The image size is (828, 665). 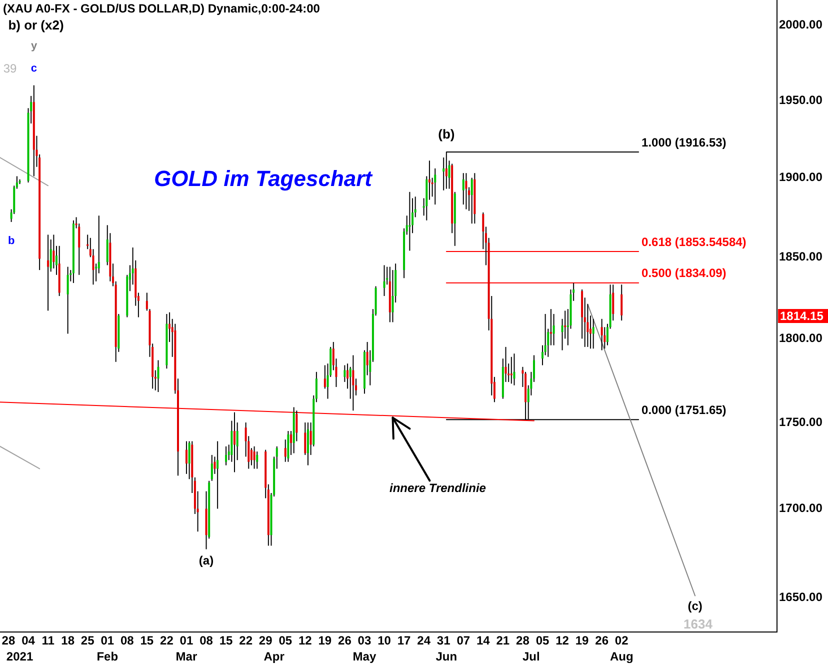 What do you see at coordinates (36, 25) in the screenshot?
I see `annotation: b) or (x2)` at bounding box center [36, 25].